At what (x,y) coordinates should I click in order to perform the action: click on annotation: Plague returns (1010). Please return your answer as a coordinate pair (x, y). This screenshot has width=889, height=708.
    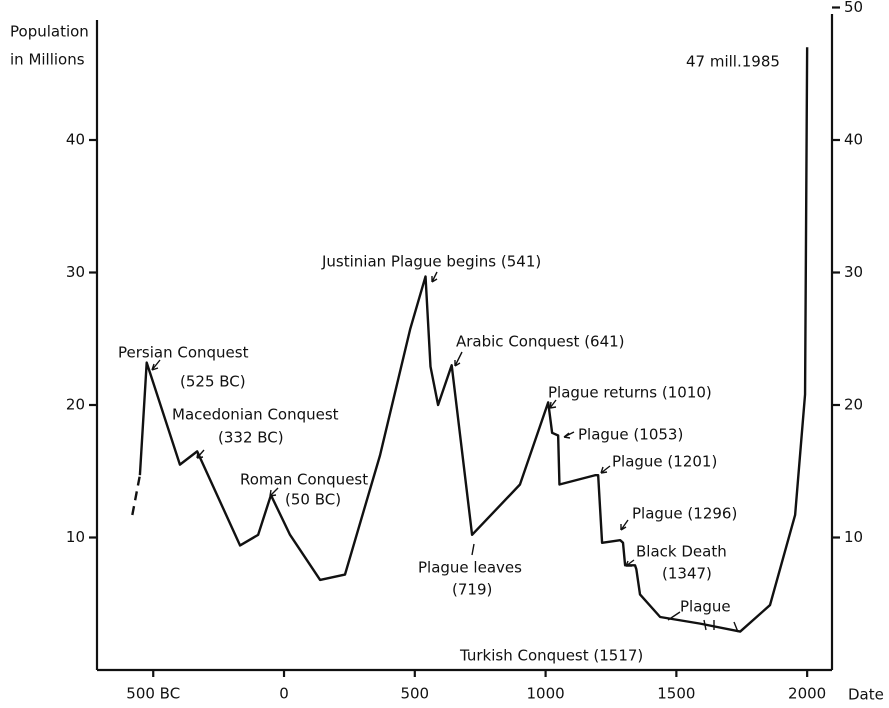
    Looking at the image, I should click on (630, 393).